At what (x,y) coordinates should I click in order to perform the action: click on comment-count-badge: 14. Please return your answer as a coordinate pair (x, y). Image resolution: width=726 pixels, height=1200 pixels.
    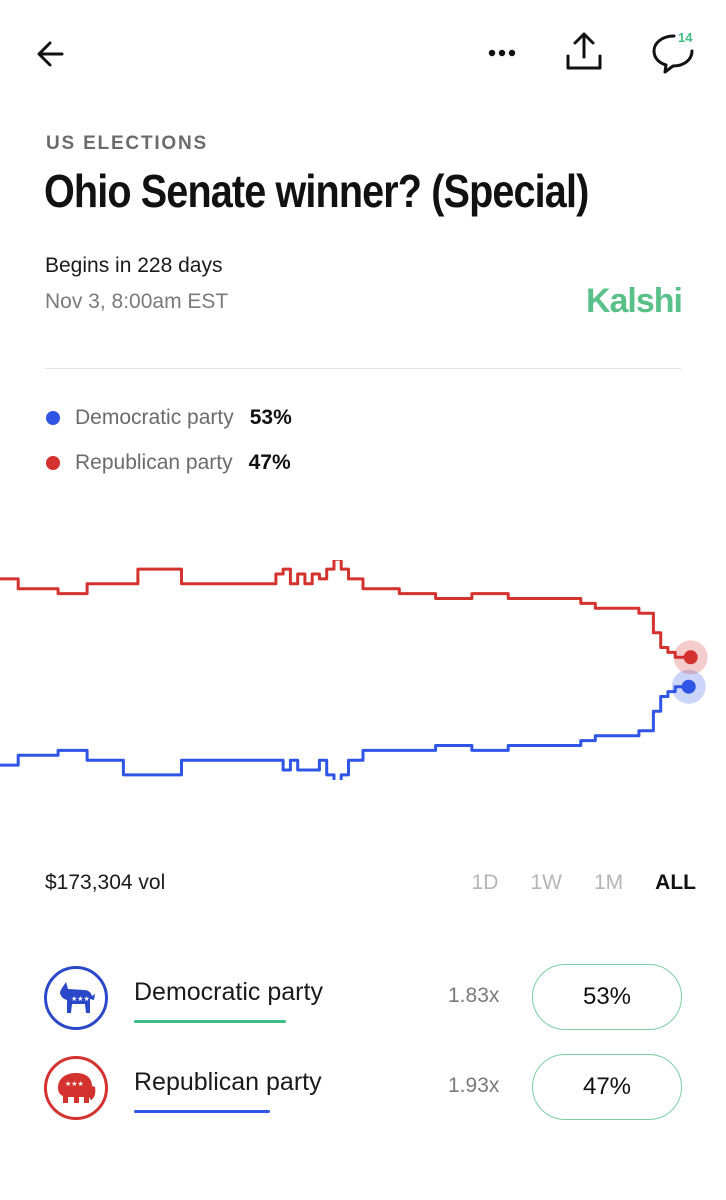
    Looking at the image, I should click on (685, 37).